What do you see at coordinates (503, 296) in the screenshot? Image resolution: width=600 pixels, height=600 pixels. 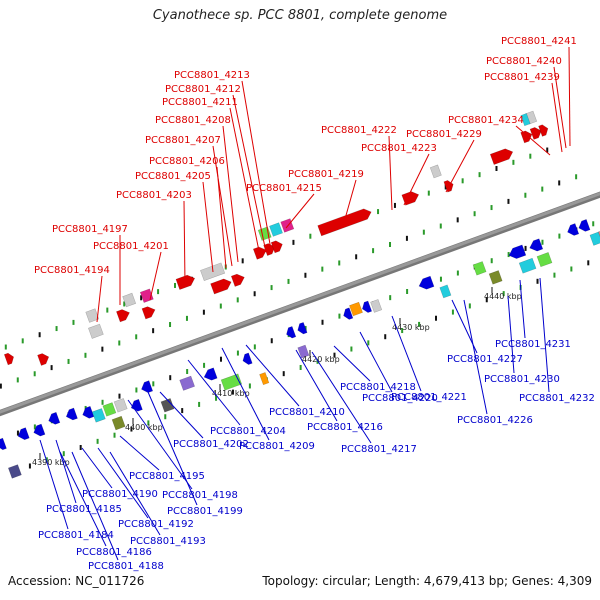 I see `scale-label: 4440 kbp` at bounding box center [503, 296].